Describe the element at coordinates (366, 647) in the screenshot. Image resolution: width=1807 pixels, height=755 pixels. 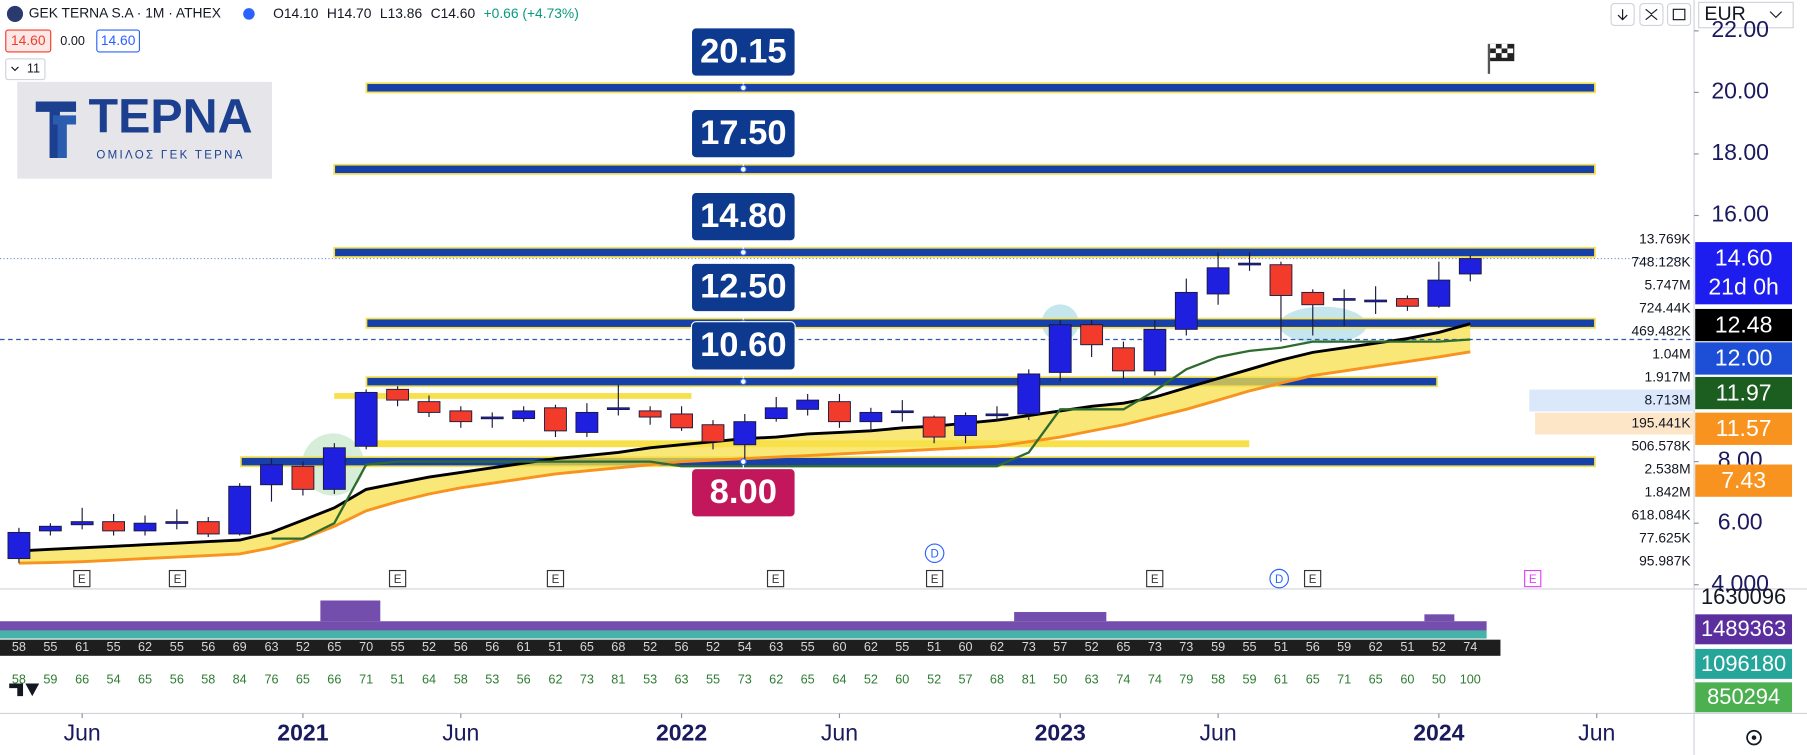
I see `oscillator-value: 70` at that location.